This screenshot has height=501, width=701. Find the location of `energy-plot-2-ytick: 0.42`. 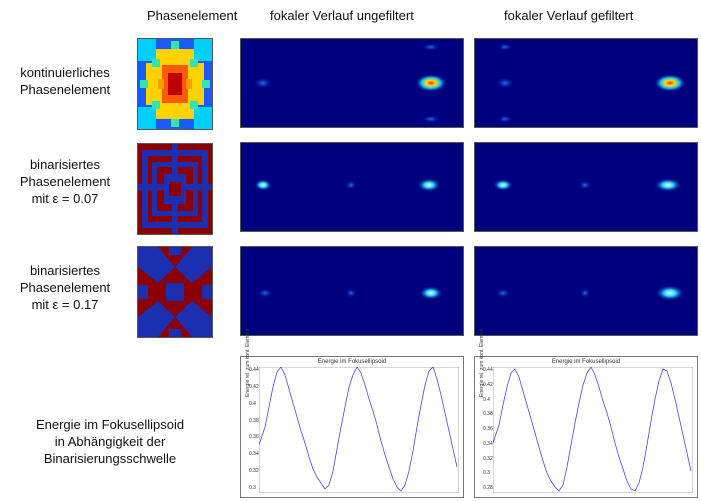

energy-plot-2-ytick: 0.42 is located at coordinates (488, 384).